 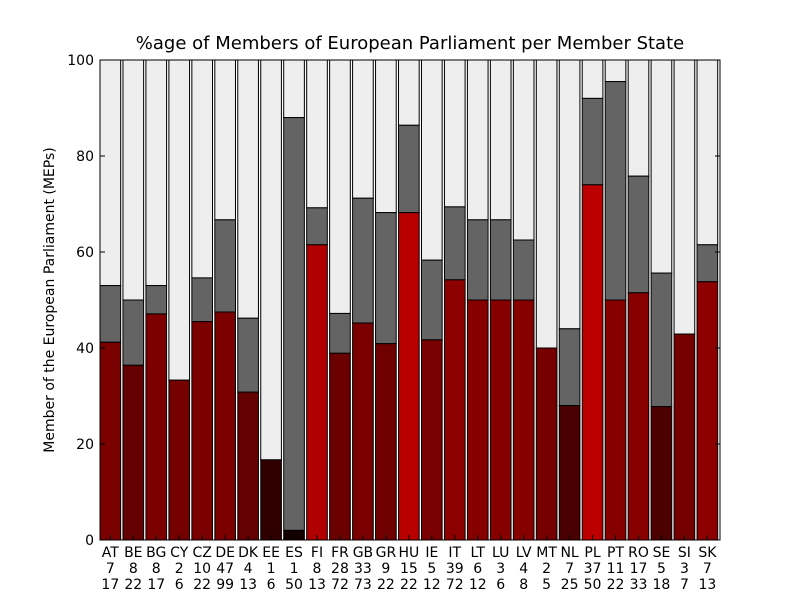 I want to click on bar-middle-lu, so click(x=500, y=260).